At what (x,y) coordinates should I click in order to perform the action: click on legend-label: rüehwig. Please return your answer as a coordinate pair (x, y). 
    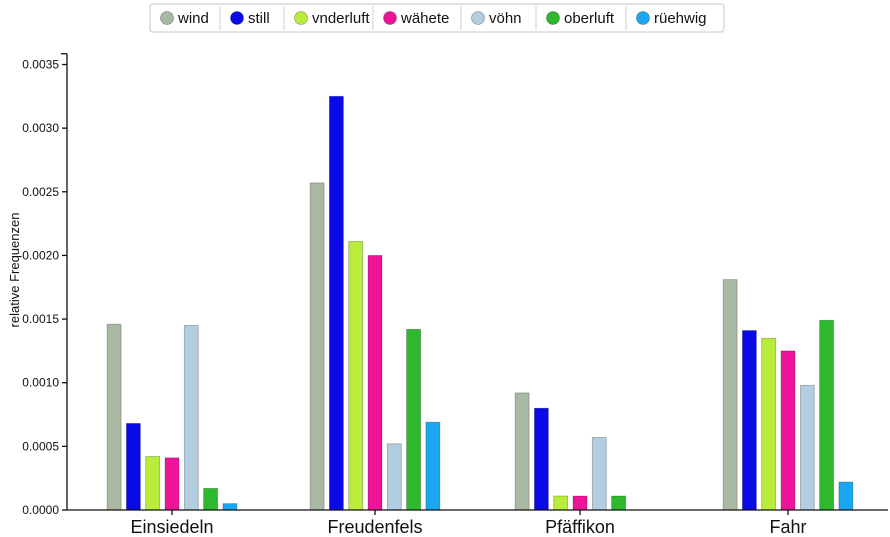
    Looking at the image, I should click on (680, 18).